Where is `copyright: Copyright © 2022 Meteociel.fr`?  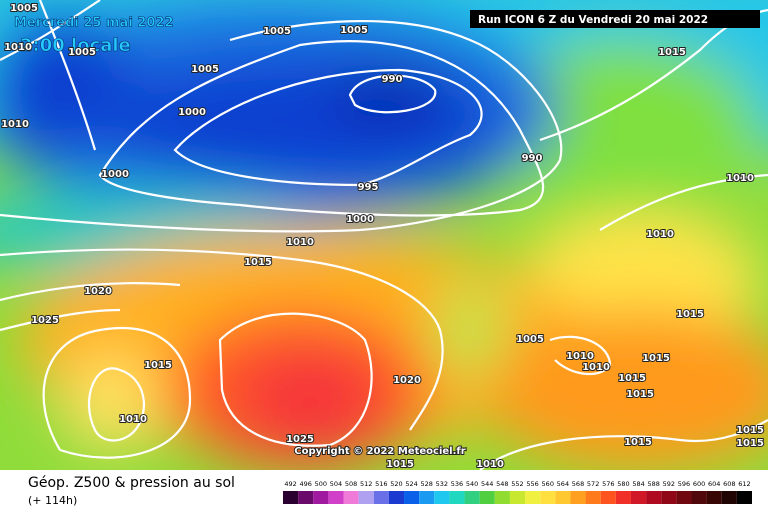
copyright: Copyright © 2022 Meteociel.fr is located at coordinates (379, 451).